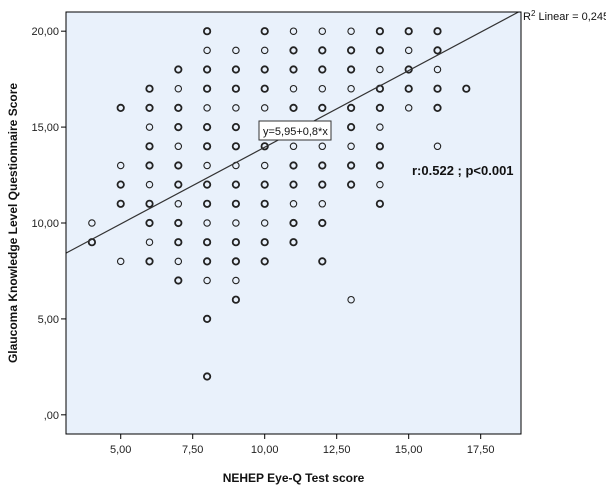 The image size is (606, 490). What do you see at coordinates (564, 16) in the screenshot?
I see `r-squared-label: R2 Linear = 0,245` at bounding box center [564, 16].